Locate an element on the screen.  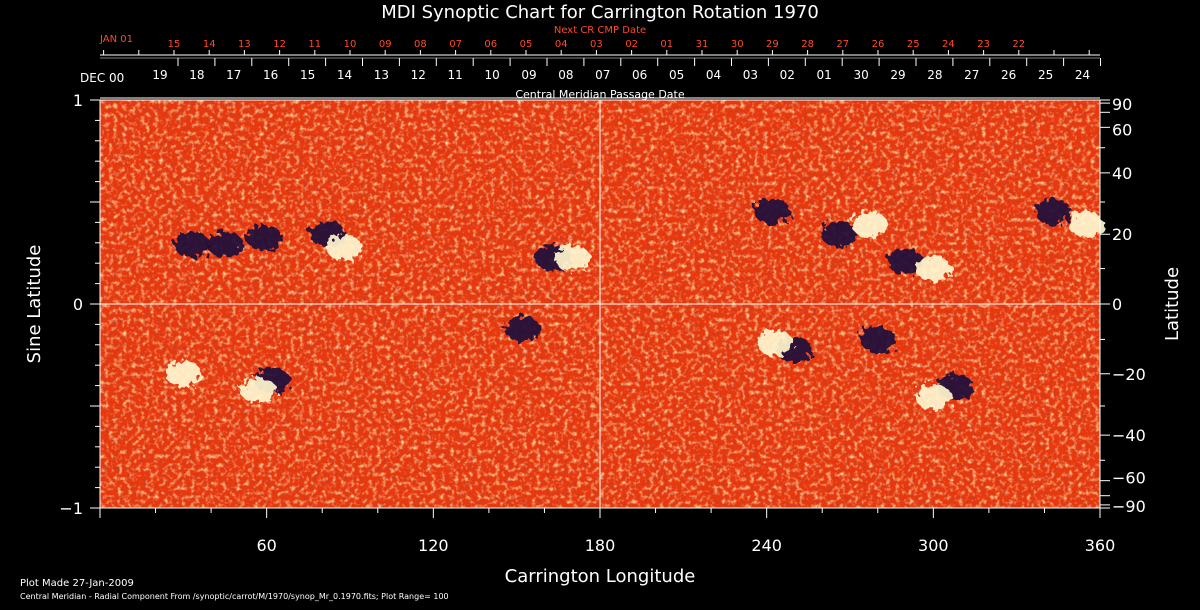
next-cr-date-label: 31 is located at coordinates (702, 44).